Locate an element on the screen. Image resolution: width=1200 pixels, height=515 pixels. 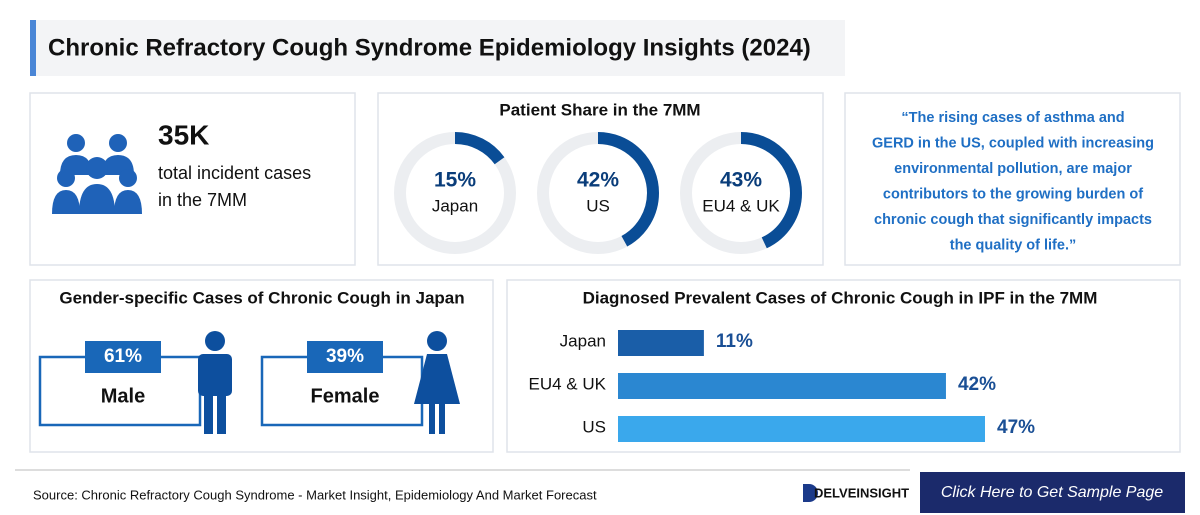
quote-line: GERD in the US, coupled with increasing is located at coordinates (1013, 143).